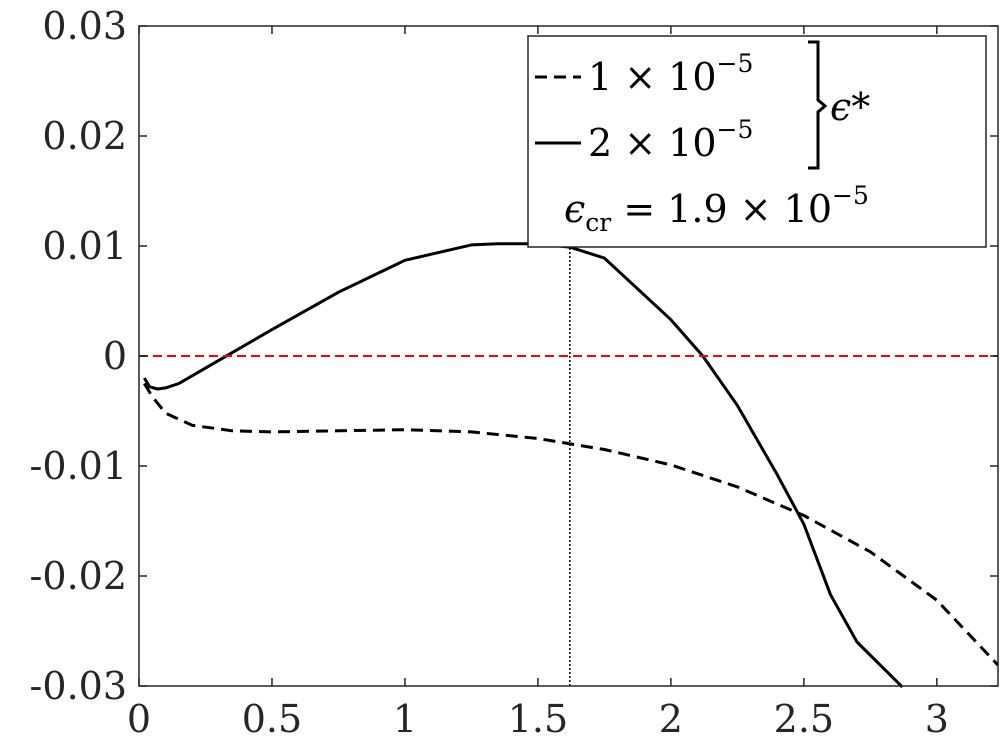 This screenshot has height=750, width=1000. I want to click on critical-epsilon-value: = 1.9 × 10, so click(721, 209).